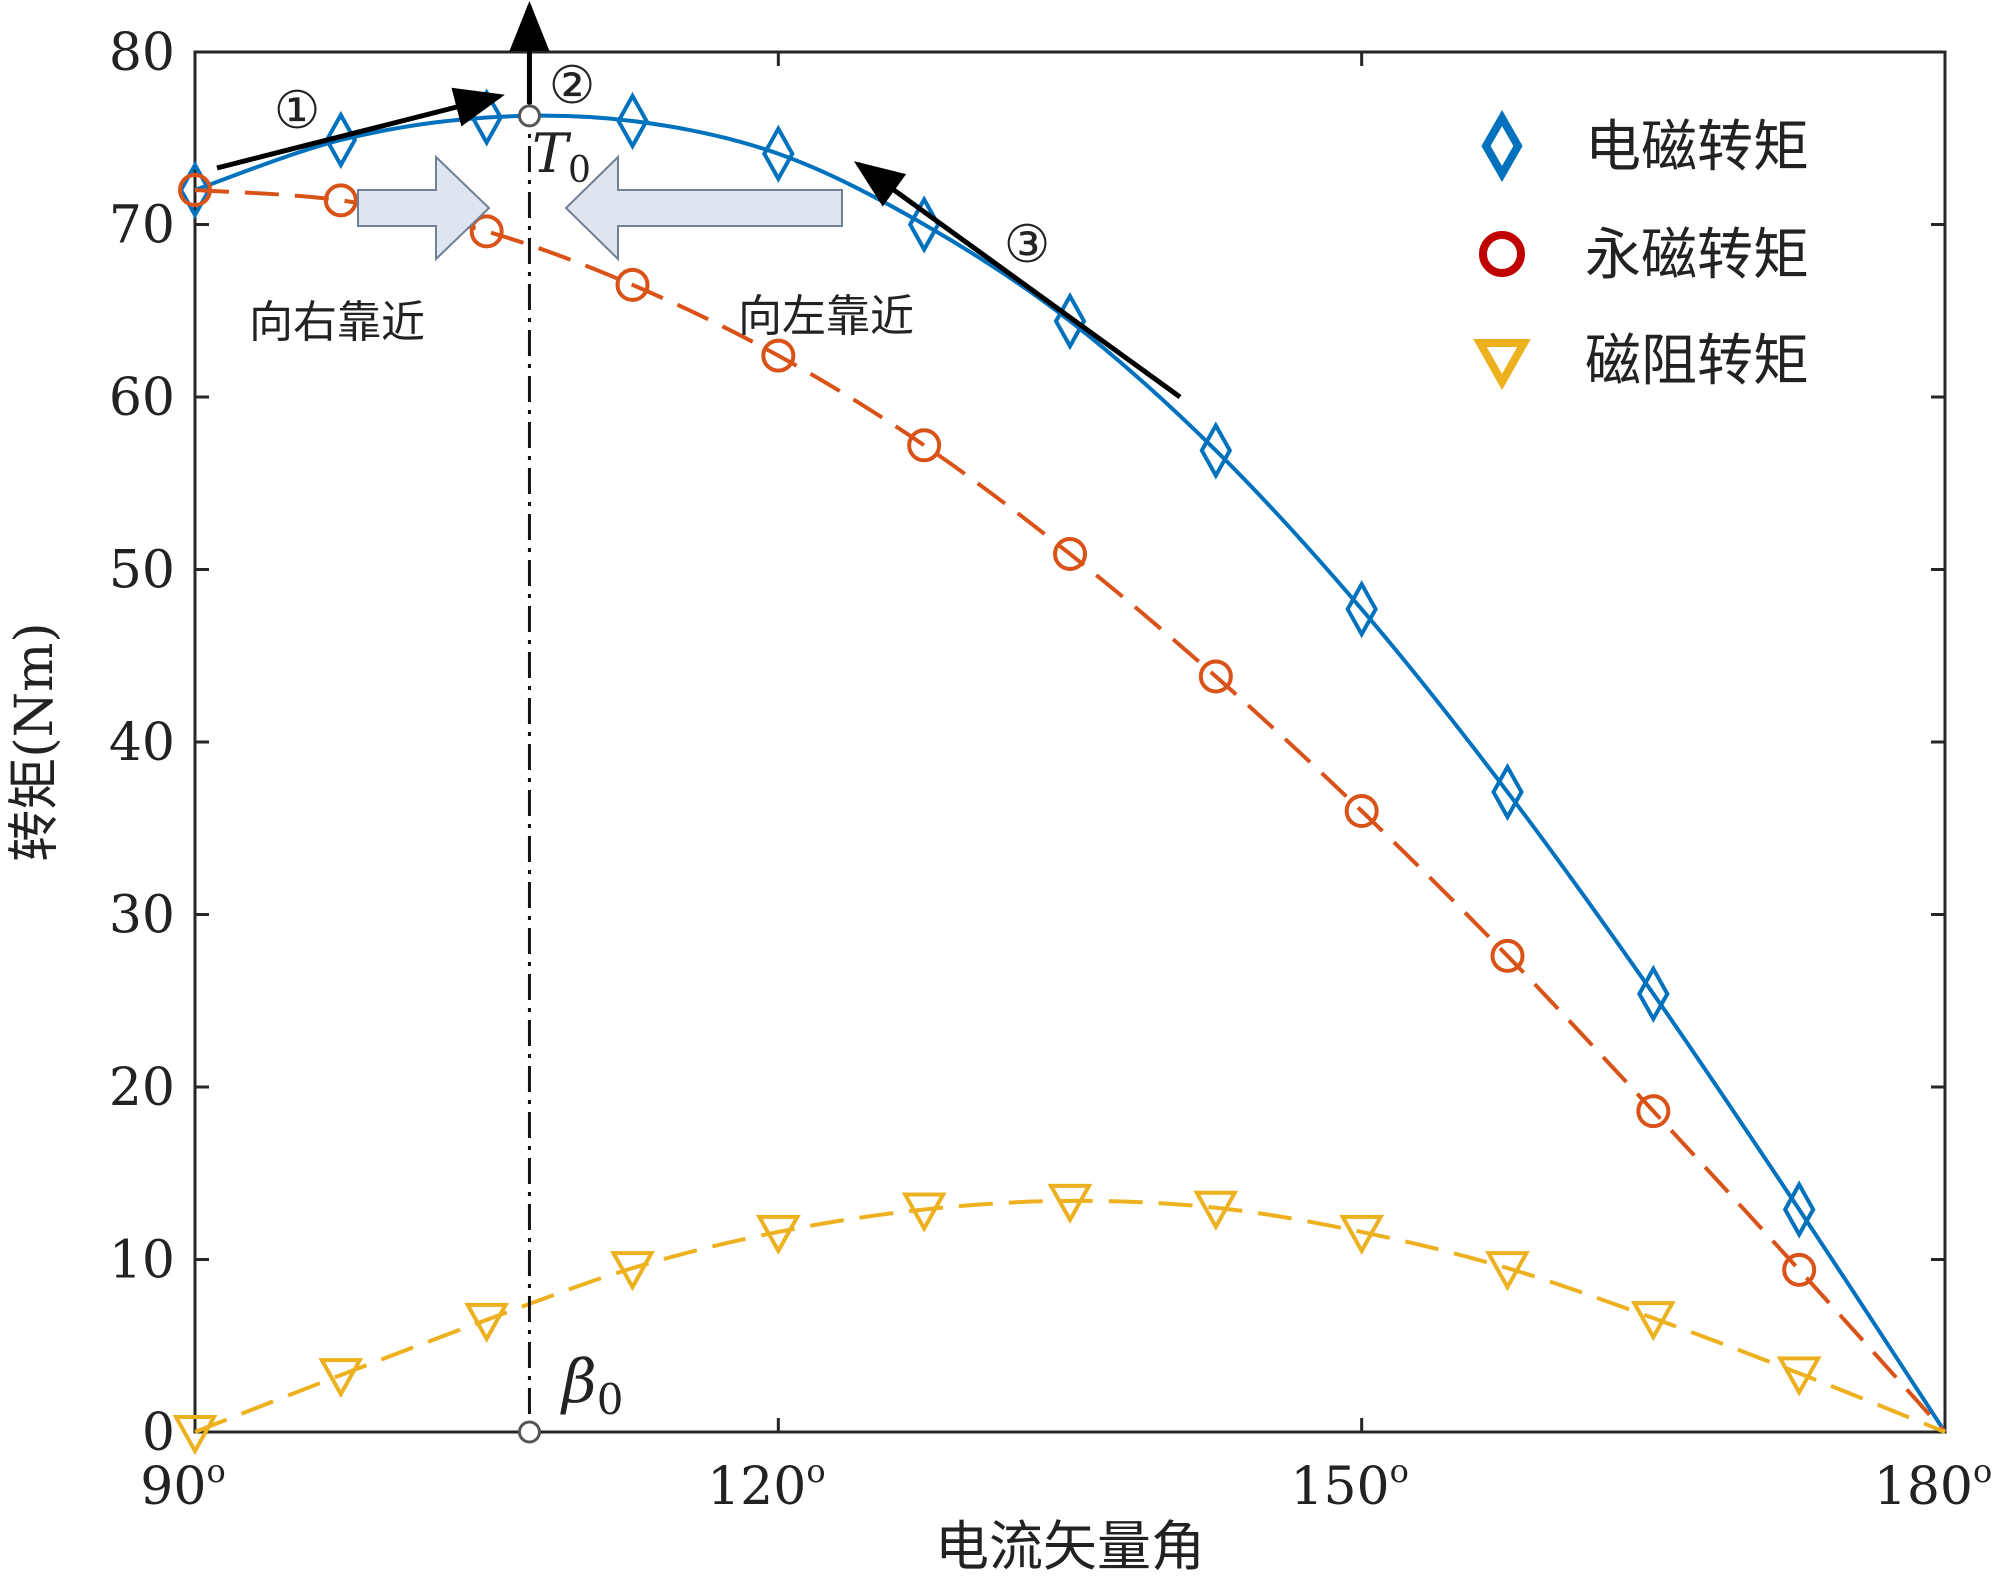 The height and width of the screenshot is (1582, 2000). Describe the element at coordinates (1339, 1487) in the screenshot. I see `x-tick-value-150: 150` at that location.